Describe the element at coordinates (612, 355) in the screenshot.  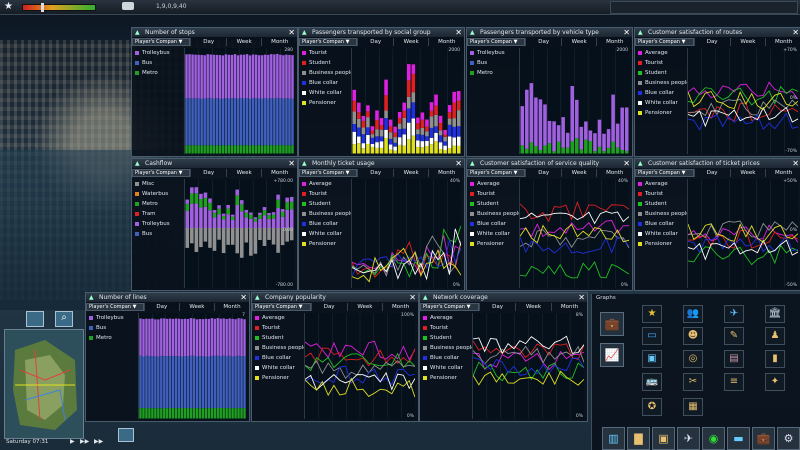
I see `report-icon: 📈` at that location.